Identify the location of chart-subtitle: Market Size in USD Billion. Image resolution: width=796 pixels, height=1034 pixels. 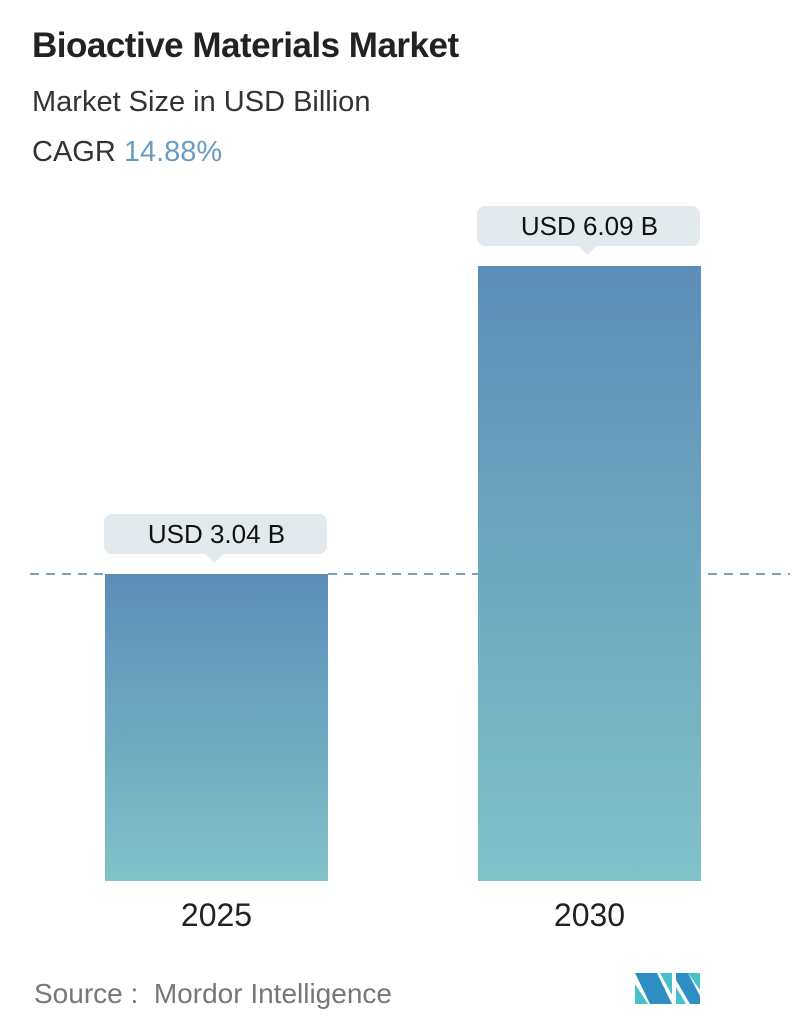
(201, 102).